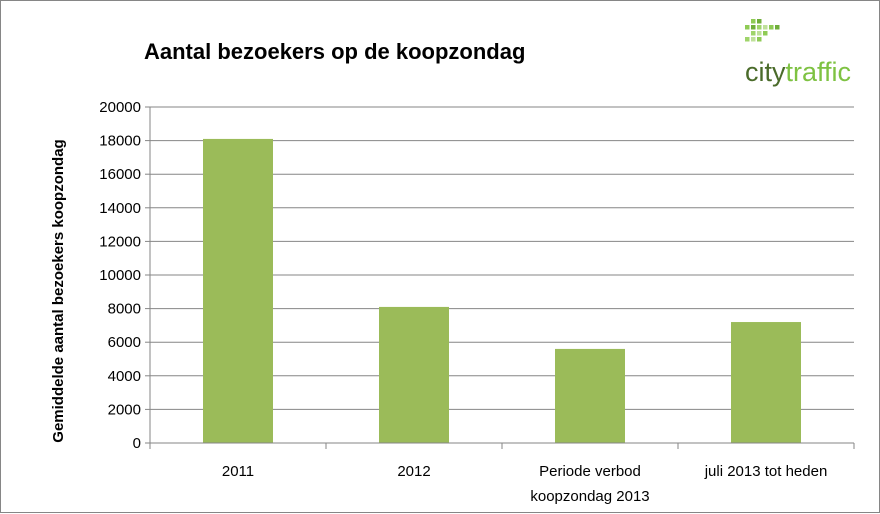  Describe the element at coordinates (124, 309) in the screenshot. I see `y-tick-label: 8000` at that location.